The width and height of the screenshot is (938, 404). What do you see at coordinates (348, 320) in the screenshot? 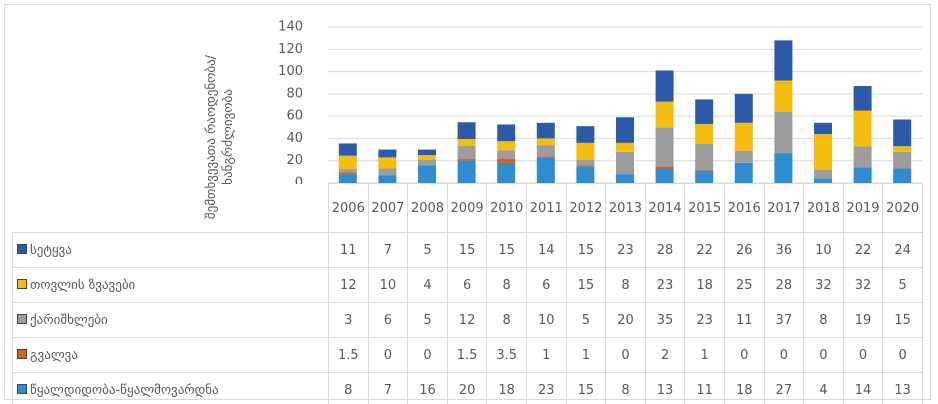
I see `table-value: 3` at bounding box center [348, 320].